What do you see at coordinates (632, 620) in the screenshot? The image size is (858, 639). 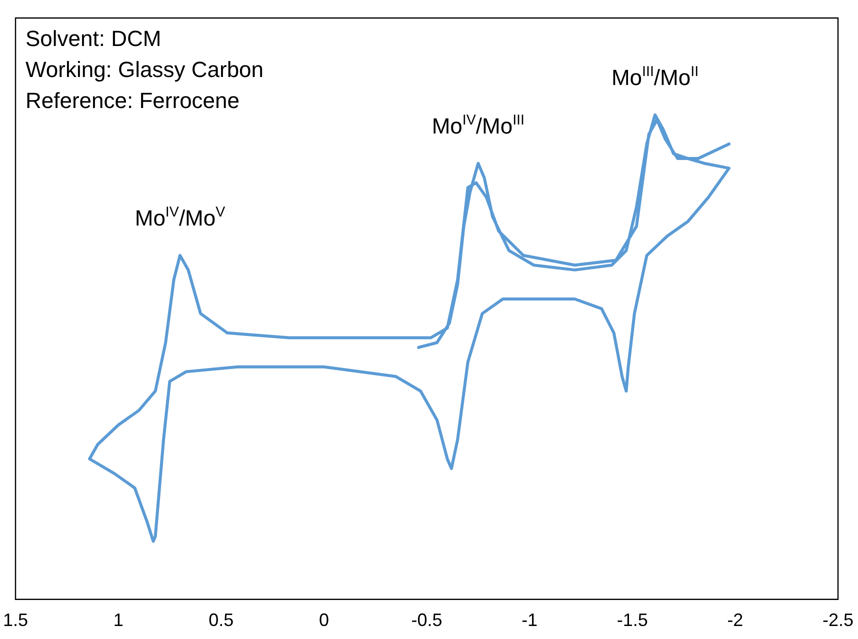 I see `x-tick-label: -1.5` at bounding box center [632, 620].